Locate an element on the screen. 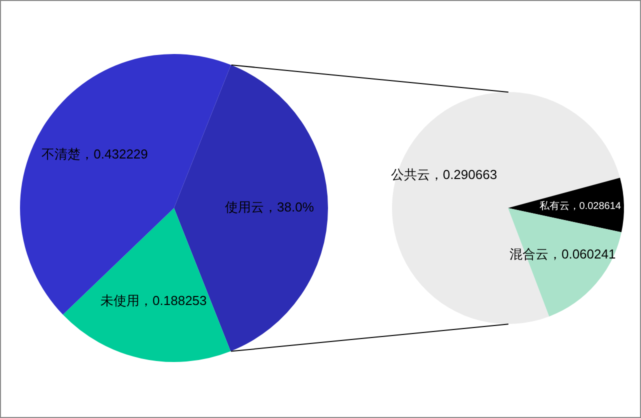 The image size is (641, 418). slice-label: 不清楚，0.432229 is located at coordinates (95, 154).